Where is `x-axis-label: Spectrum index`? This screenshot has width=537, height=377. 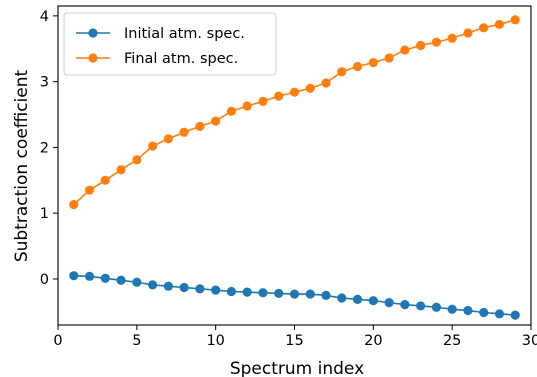
x-axis-label: Spectrum index is located at coordinates (297, 368).